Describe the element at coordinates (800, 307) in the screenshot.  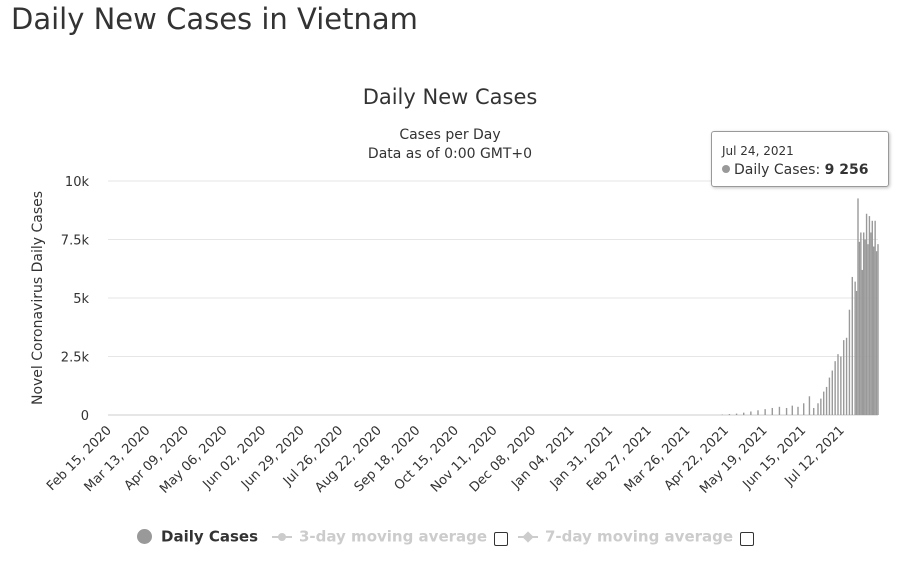
I see `bars` at that location.